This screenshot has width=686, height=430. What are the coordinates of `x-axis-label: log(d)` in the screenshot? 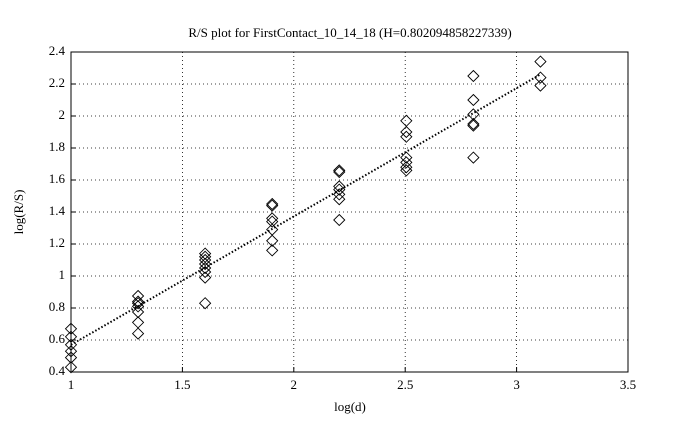 It's located at (350, 406).